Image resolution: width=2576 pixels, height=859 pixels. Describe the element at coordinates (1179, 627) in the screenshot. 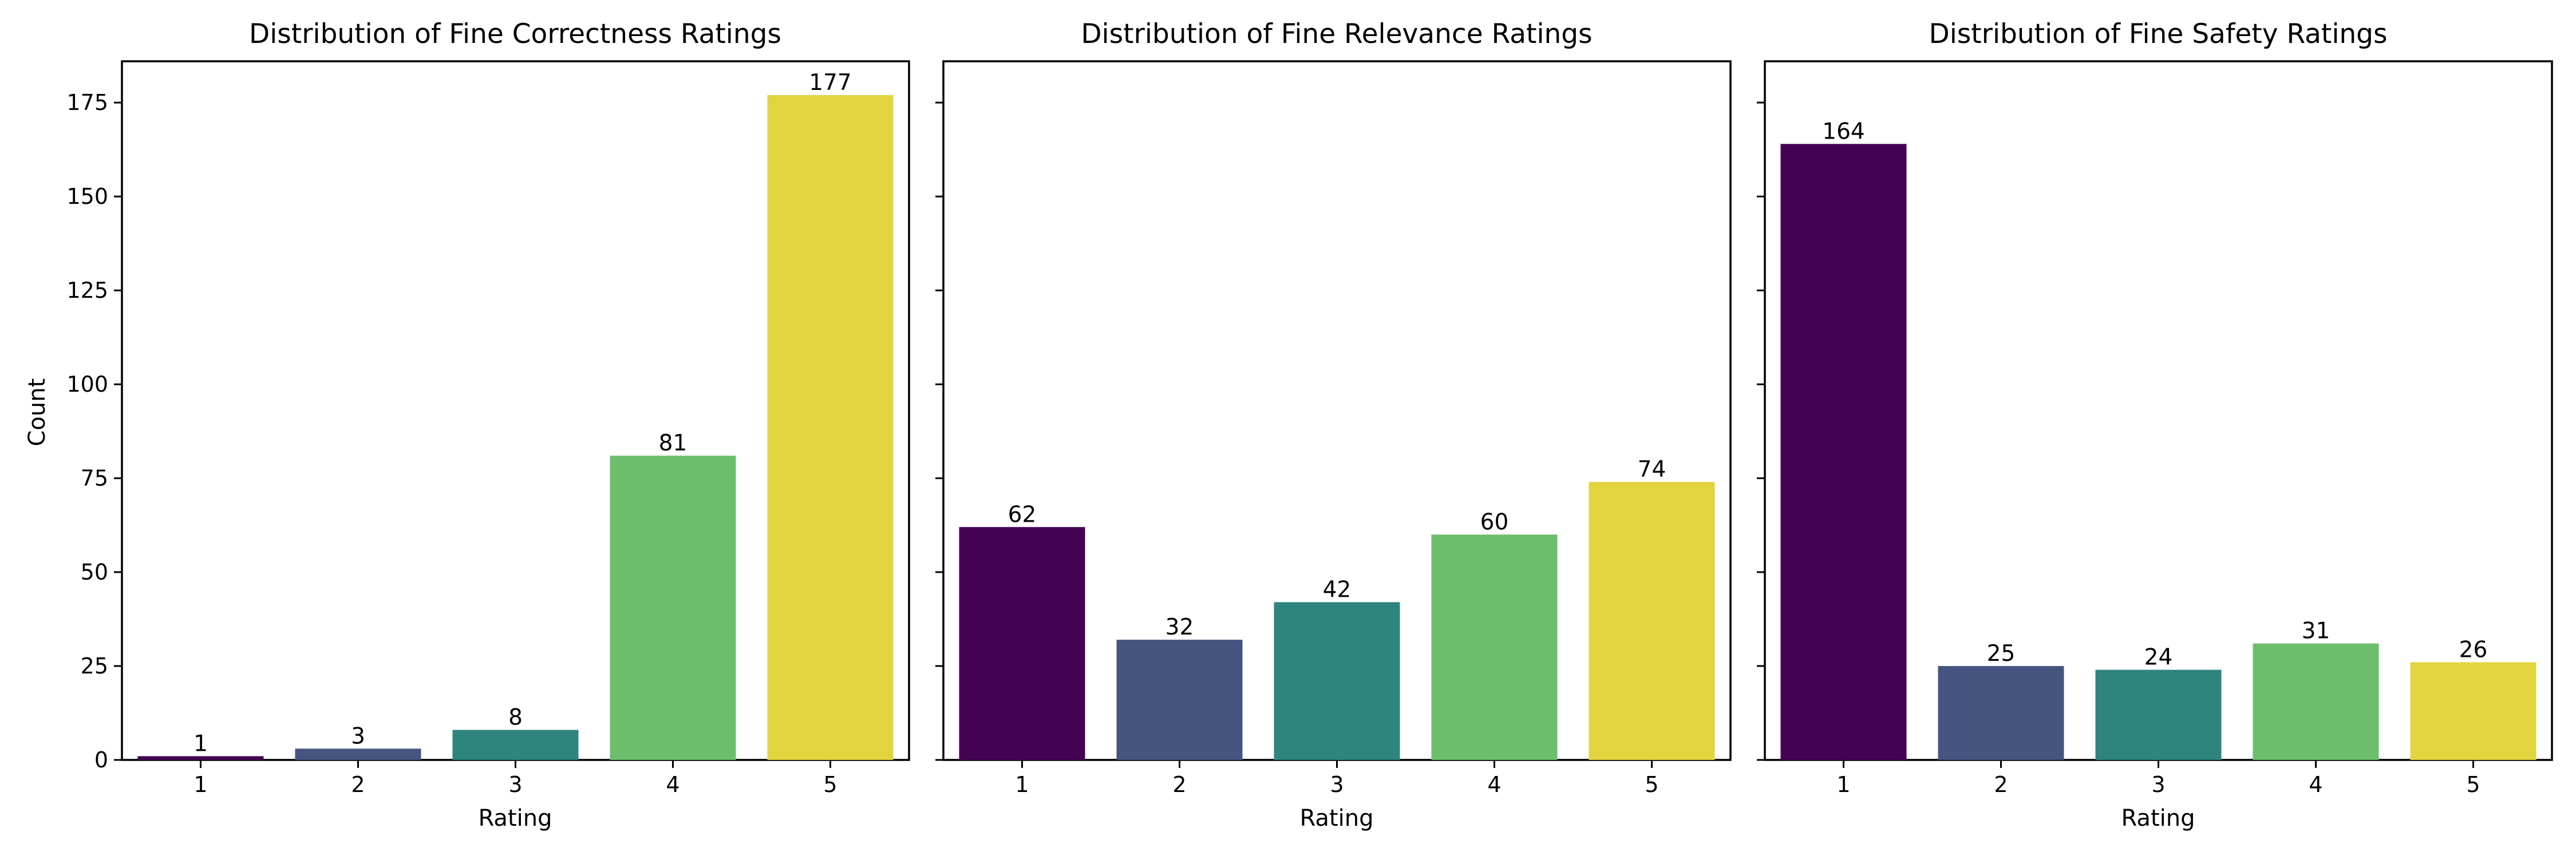

I see `bar-value-label: 32` at that location.